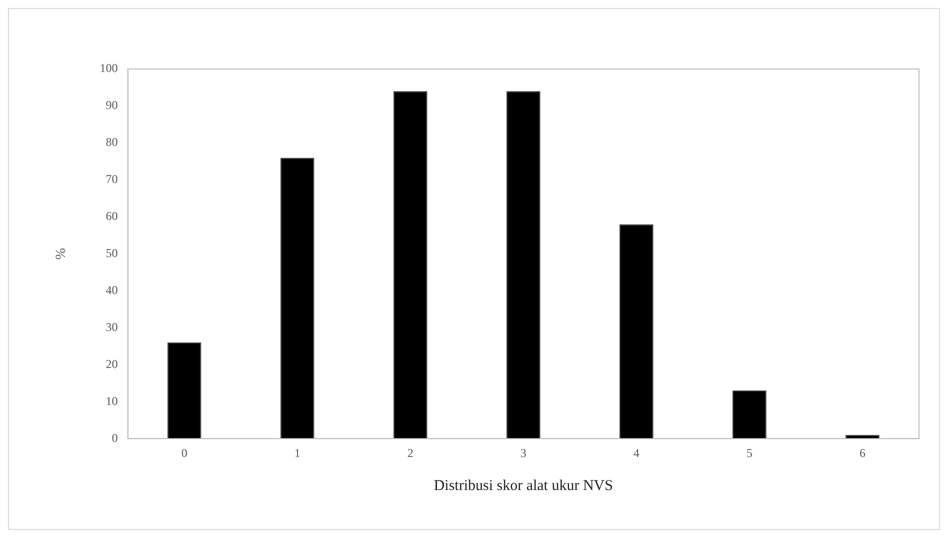 The image size is (950, 545). I want to click on x-tick-label: 4, so click(636, 453).